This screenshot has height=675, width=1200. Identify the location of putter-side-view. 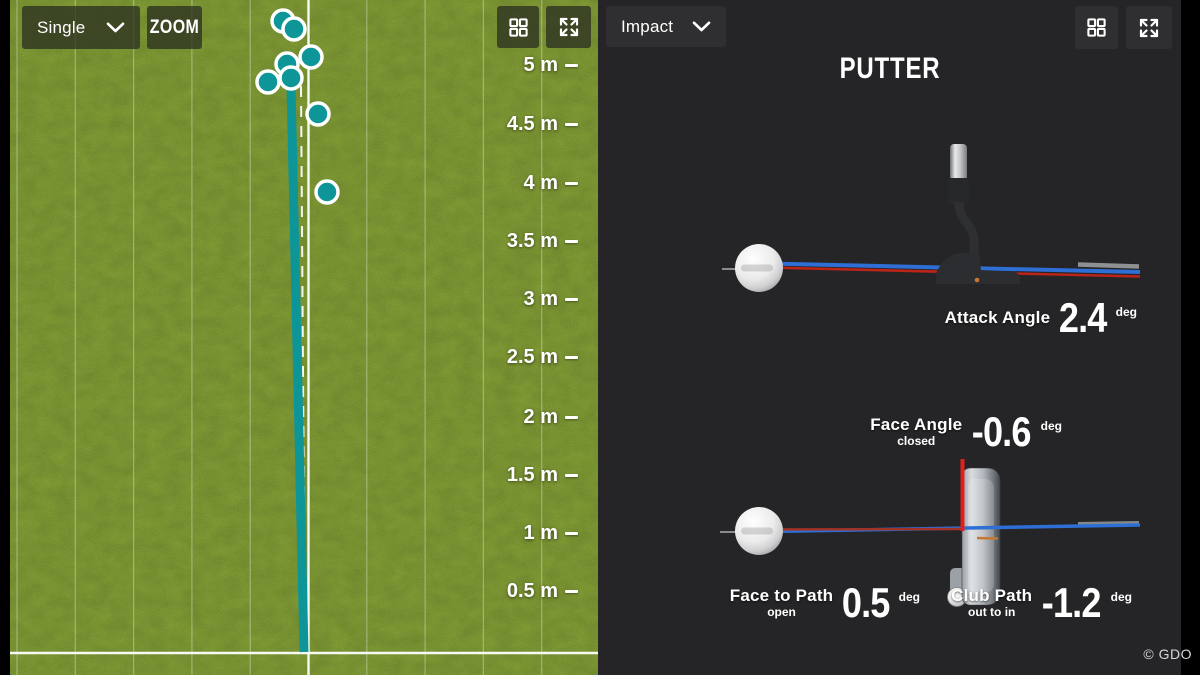
(978, 214).